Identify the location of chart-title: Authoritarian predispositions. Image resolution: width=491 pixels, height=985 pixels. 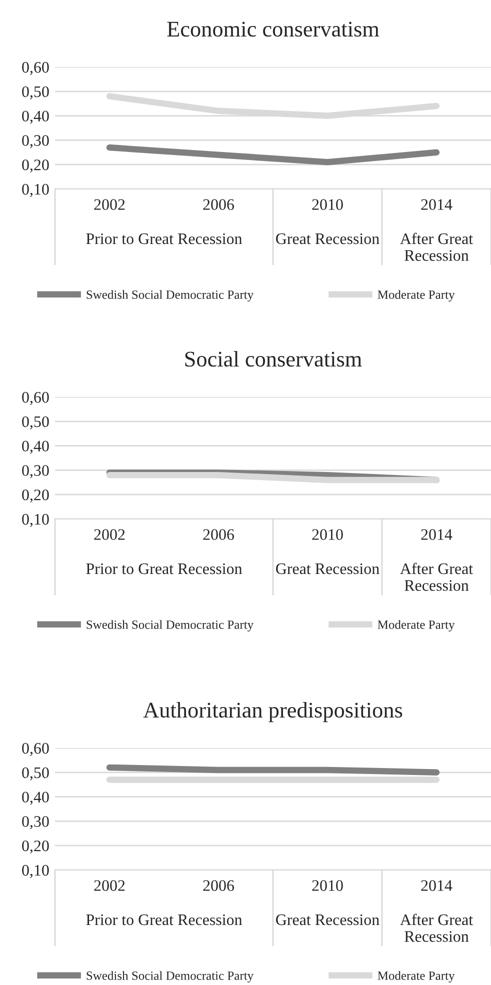
(272, 712).